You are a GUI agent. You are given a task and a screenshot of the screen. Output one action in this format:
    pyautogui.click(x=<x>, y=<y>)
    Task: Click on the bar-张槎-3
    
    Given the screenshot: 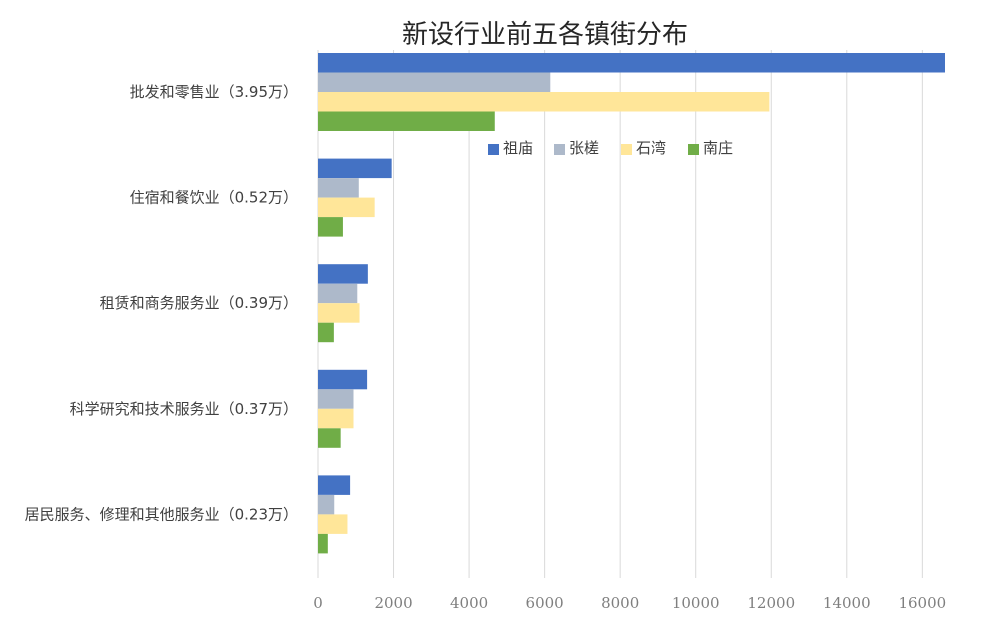 What is the action you would take?
    pyautogui.click(x=336, y=399)
    